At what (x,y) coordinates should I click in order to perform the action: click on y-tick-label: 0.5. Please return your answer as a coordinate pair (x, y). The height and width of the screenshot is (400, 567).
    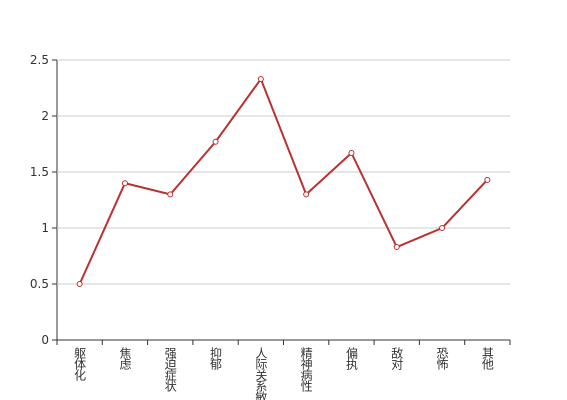
    Looking at the image, I should click on (39, 284).